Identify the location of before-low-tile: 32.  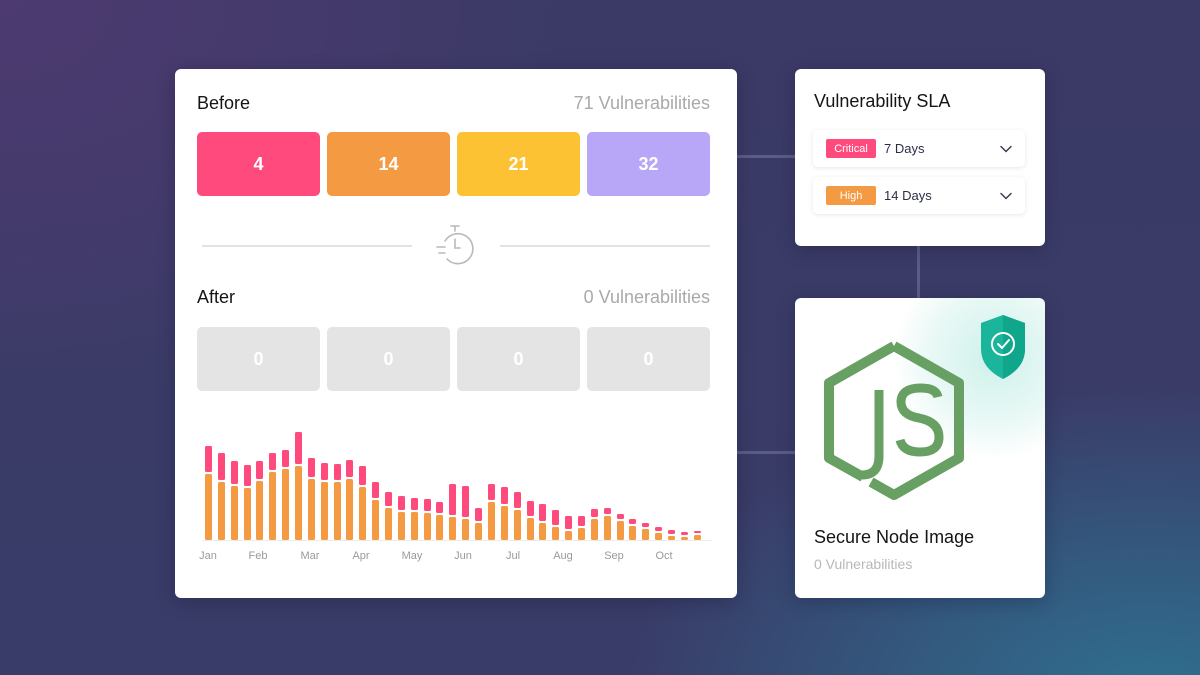
(648, 164).